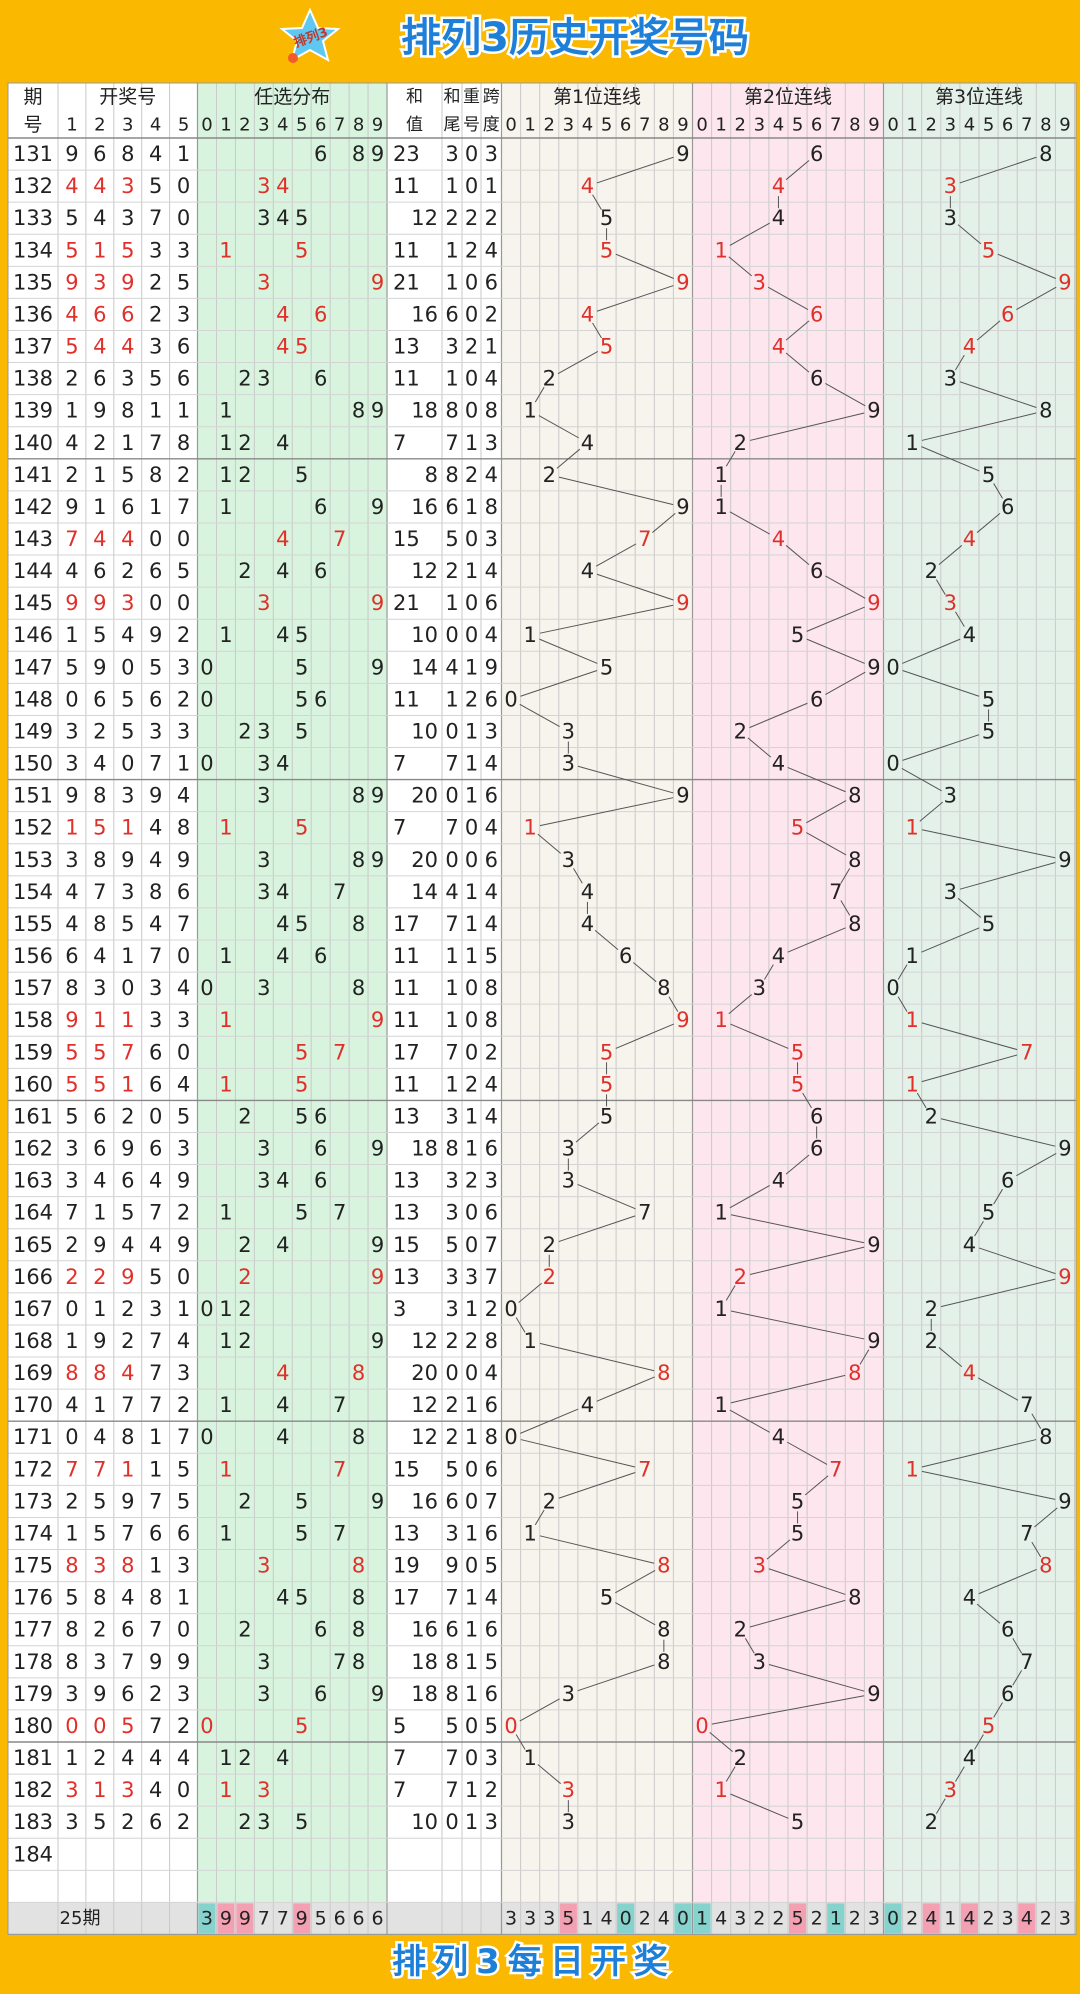 The height and width of the screenshot is (1994, 1080). What do you see at coordinates (534, 1962) in the screenshot?
I see `footer-text: 排列3每日开奖` at bounding box center [534, 1962].